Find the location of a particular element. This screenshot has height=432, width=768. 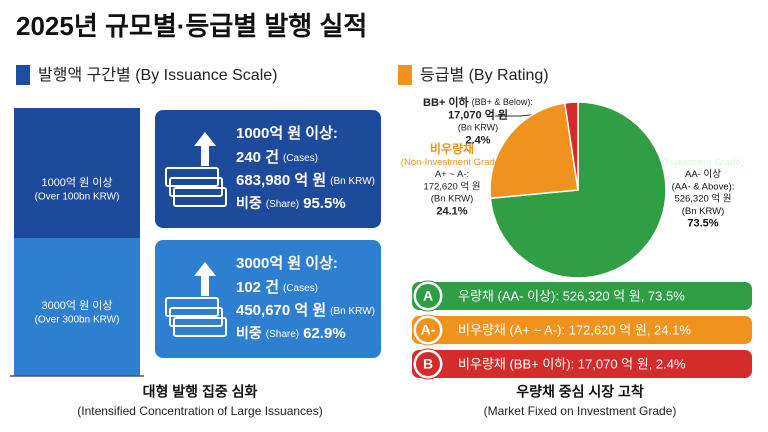

card-heading: 3000억 원 이상: is located at coordinates (287, 263).